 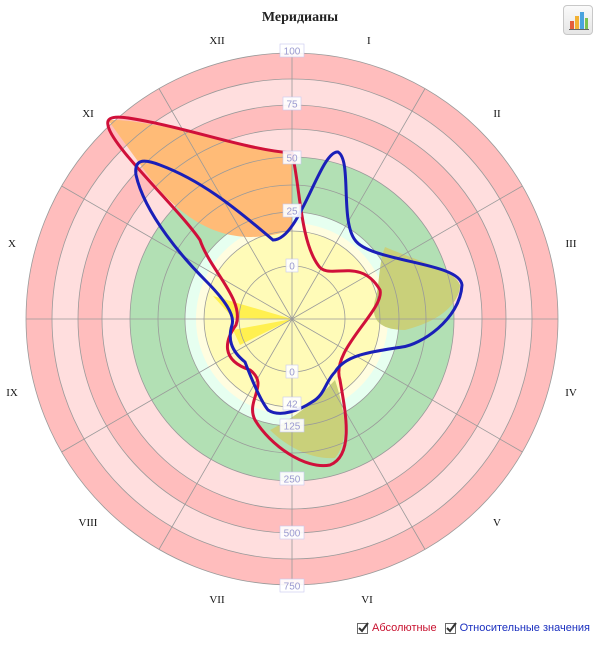 I want to click on category-label-XII: XII, so click(x=217, y=41).